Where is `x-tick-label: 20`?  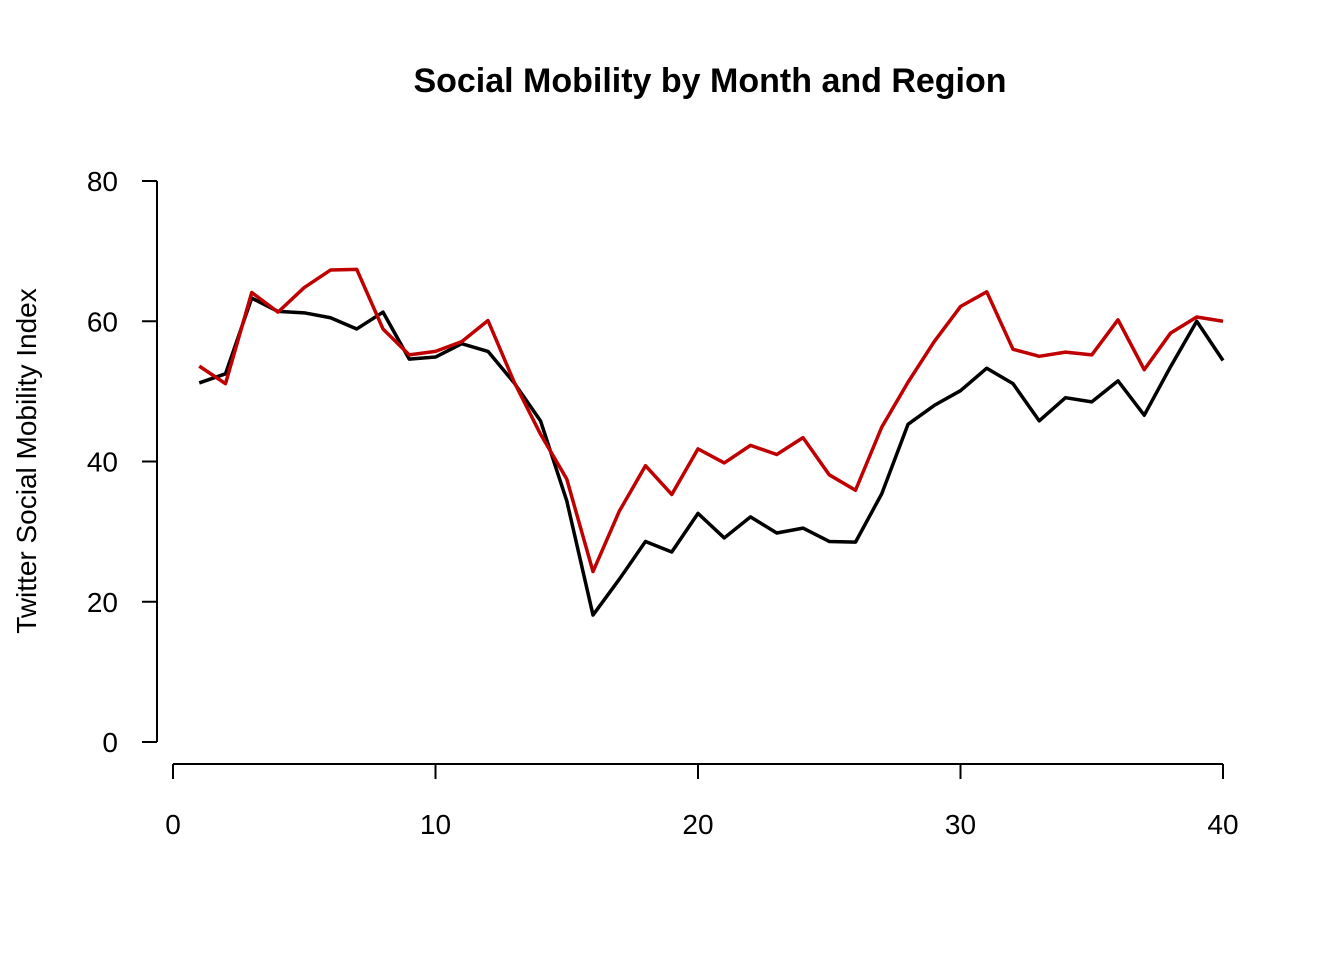
x-tick-label: 20 is located at coordinates (697, 824).